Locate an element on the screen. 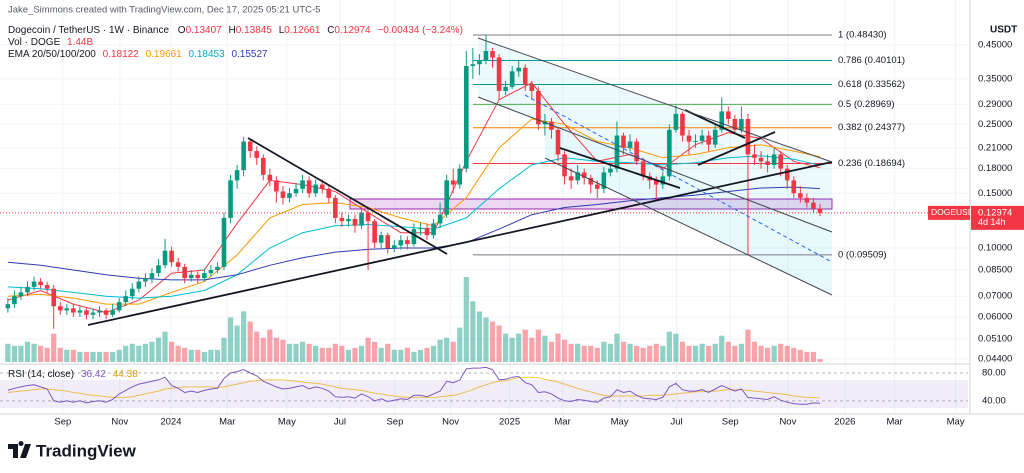 The height and width of the screenshot is (473, 1024). ohlc-value: 0.13407 is located at coordinates (204, 30).